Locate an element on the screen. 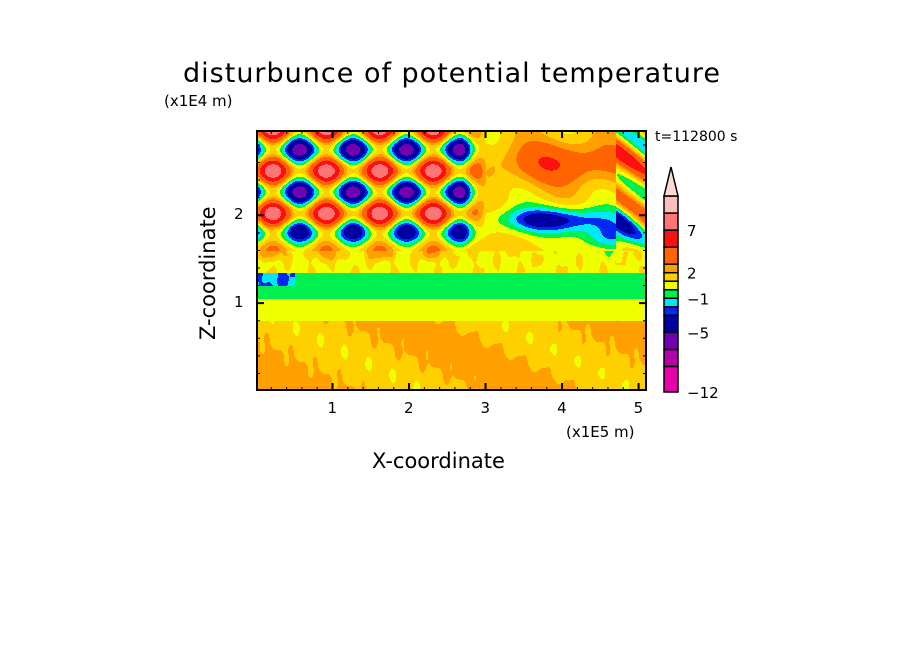 Image resolution: width=904 pixels, height=654 pixels. colorbar-label: −1 is located at coordinates (698, 299).